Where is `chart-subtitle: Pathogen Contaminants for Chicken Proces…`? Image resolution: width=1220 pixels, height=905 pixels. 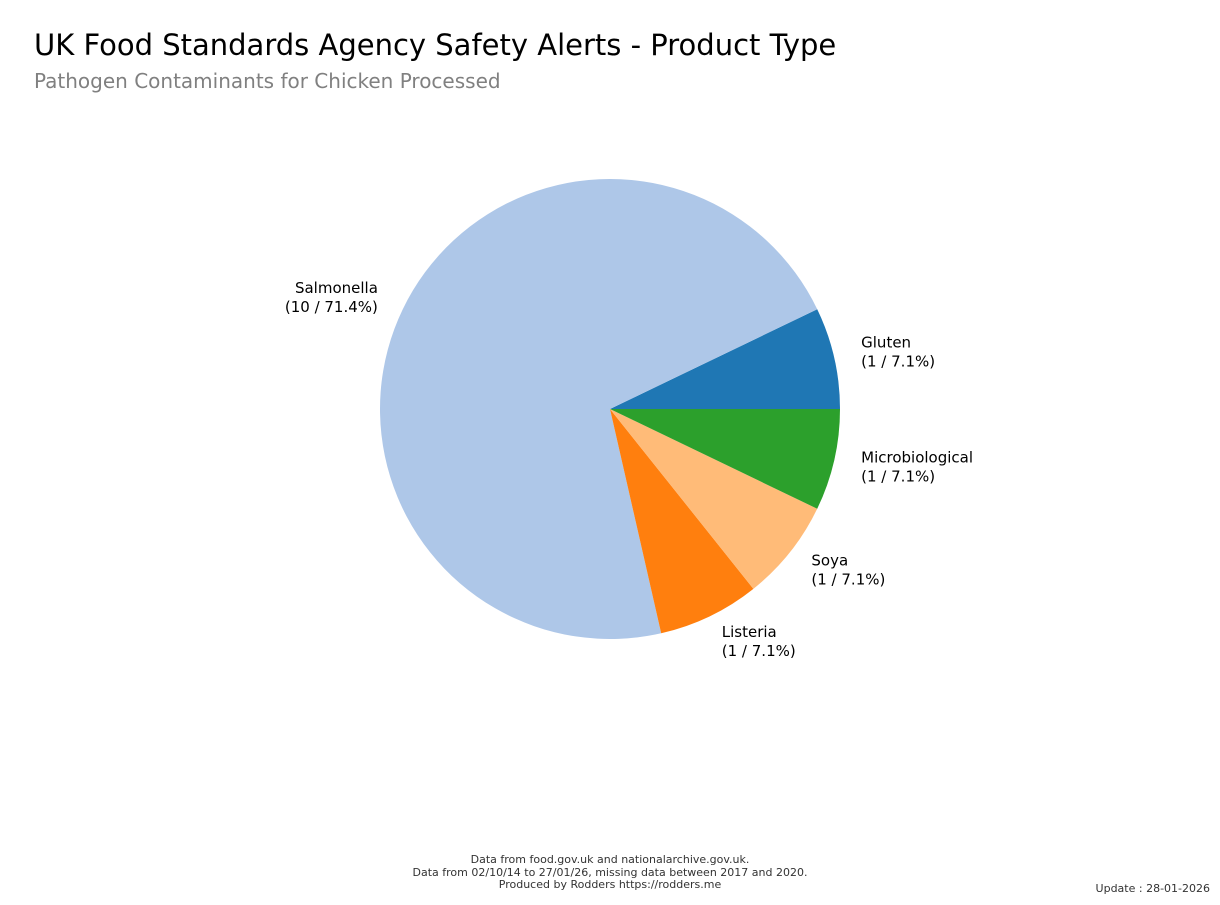
chart-subtitle: Pathogen Contaminants for Chicken Proces… is located at coordinates (267, 81).